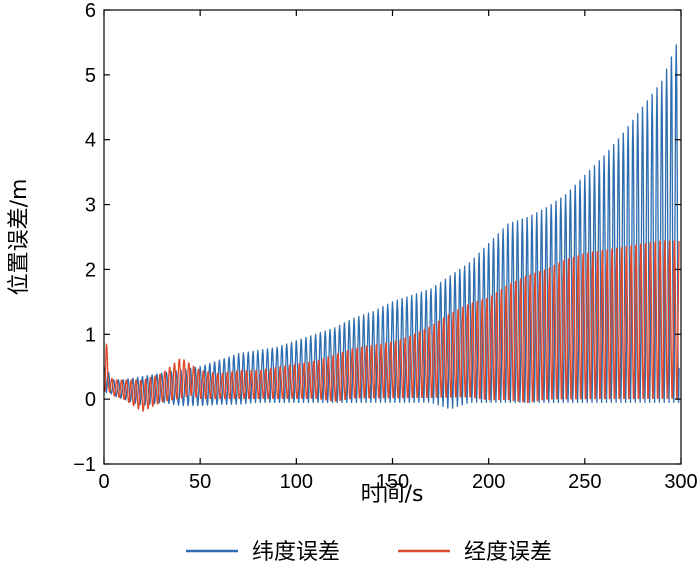 This screenshot has width=700, height=569. What do you see at coordinates (90, 335) in the screenshot?
I see `y-tick-label: 1` at bounding box center [90, 335].